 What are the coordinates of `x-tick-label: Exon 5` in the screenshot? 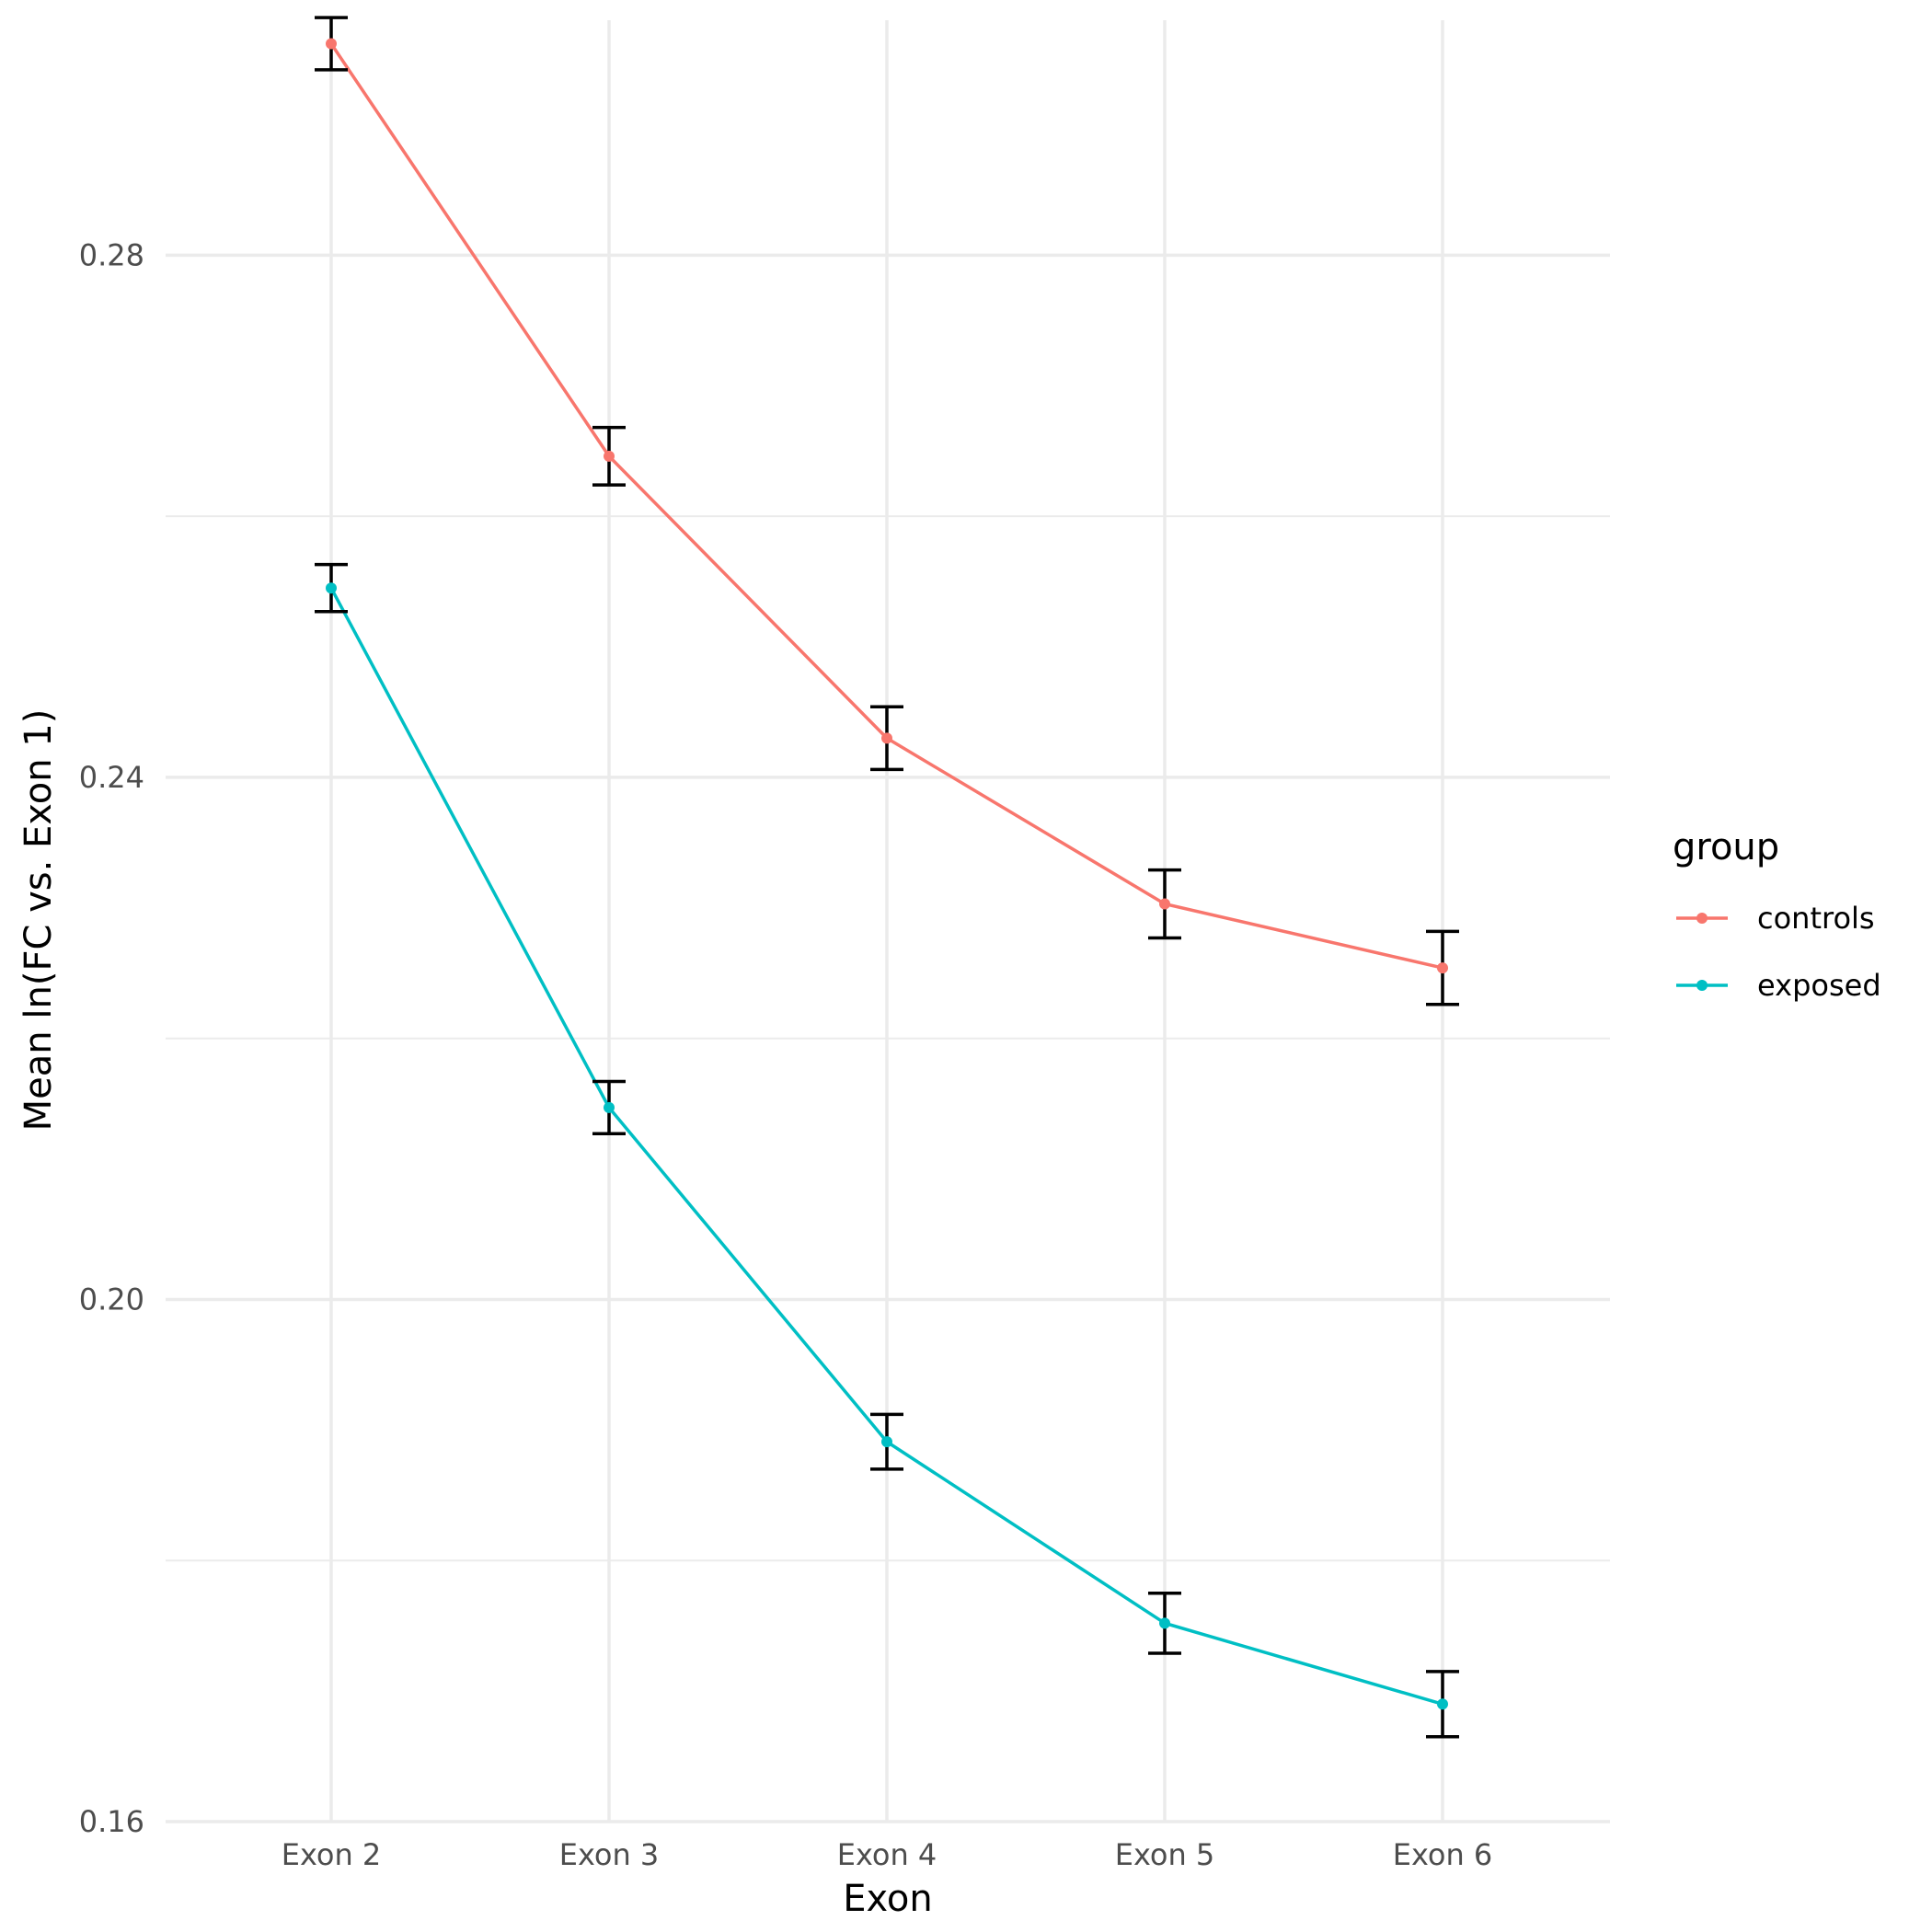 It's located at (1165, 1854).